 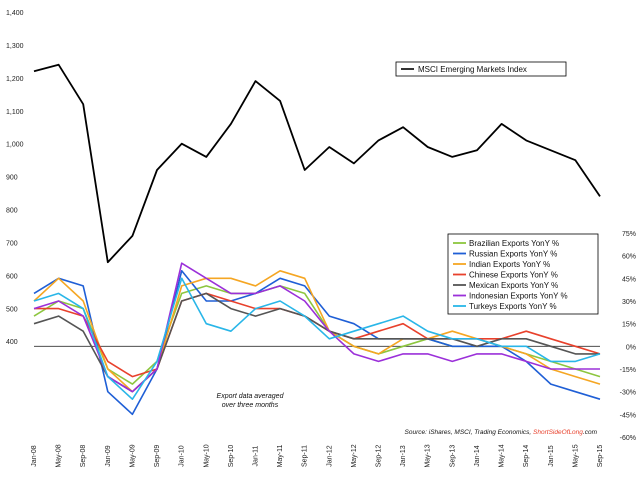 I want to click on x-tick-label: Sep-14, so click(x=526, y=456).